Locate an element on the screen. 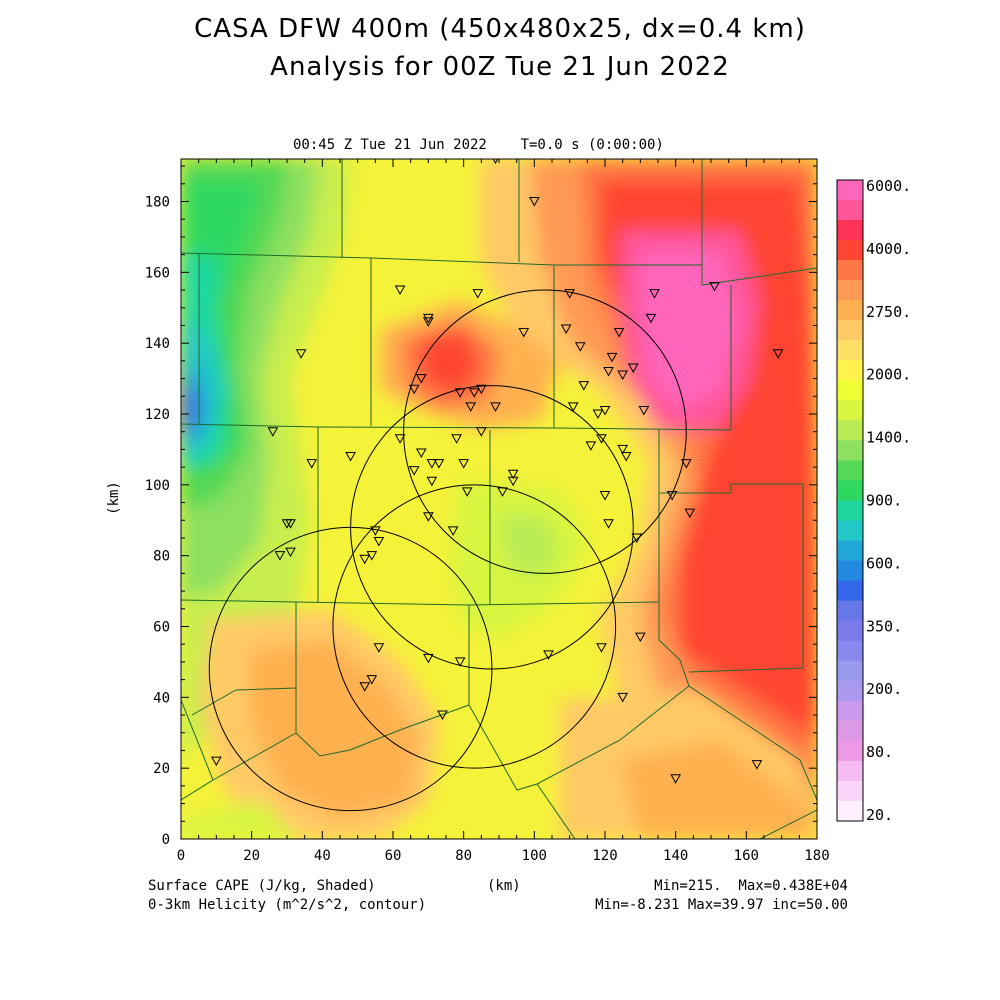  colorbar-frame is located at coordinates (850, 500).